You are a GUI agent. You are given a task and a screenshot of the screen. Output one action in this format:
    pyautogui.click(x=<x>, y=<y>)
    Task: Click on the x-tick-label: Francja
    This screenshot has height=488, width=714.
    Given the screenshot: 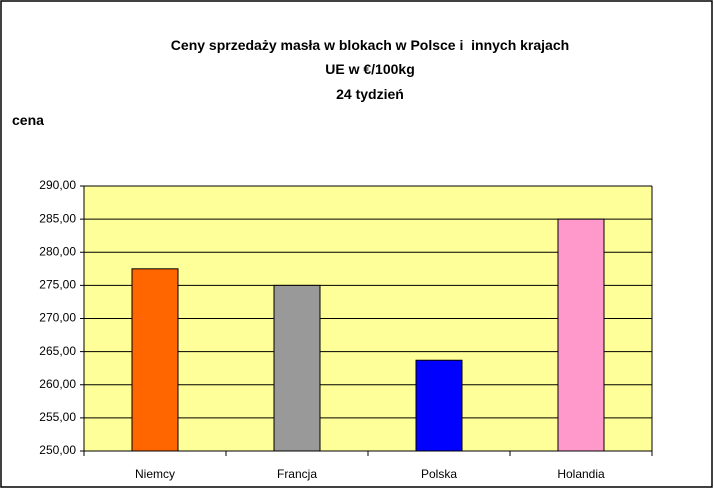 What is the action you would take?
    pyautogui.click(x=297, y=474)
    